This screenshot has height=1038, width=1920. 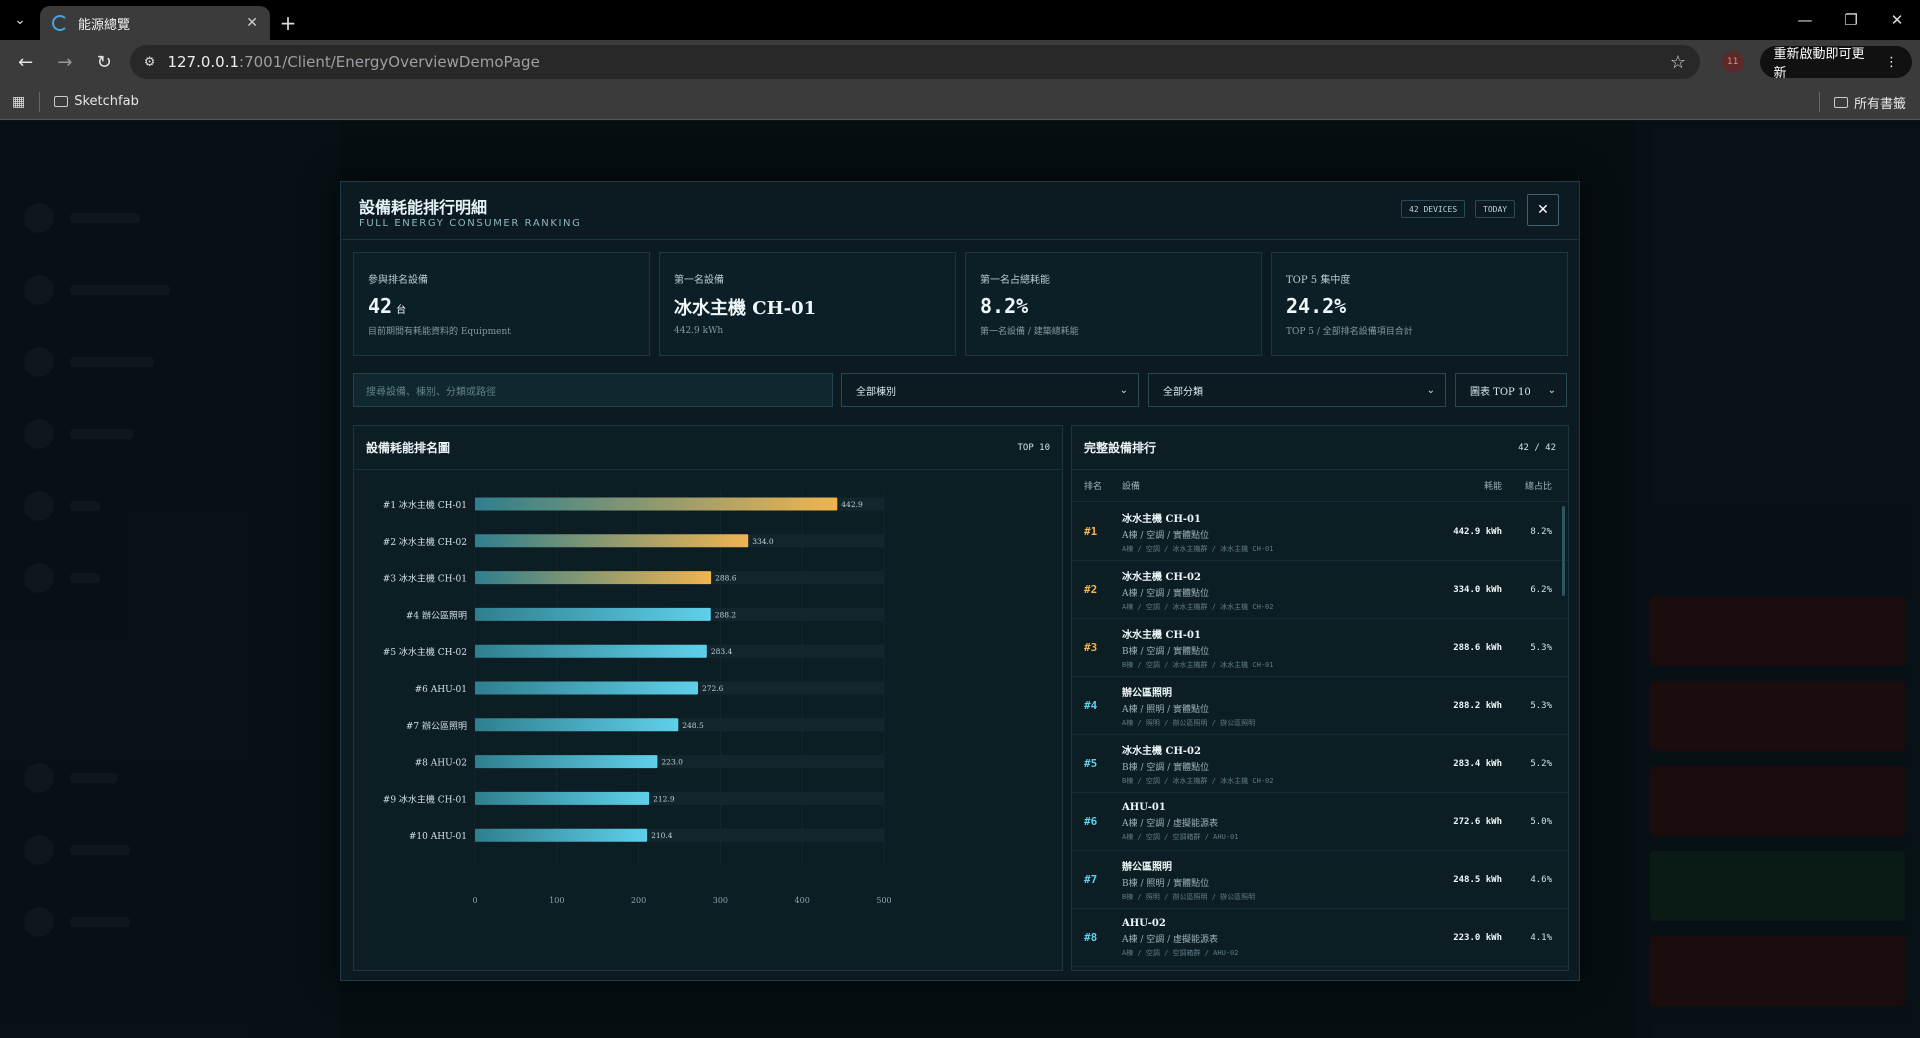 What do you see at coordinates (1541, 937) in the screenshot?
I see `row-share: 4.1%` at bounding box center [1541, 937].